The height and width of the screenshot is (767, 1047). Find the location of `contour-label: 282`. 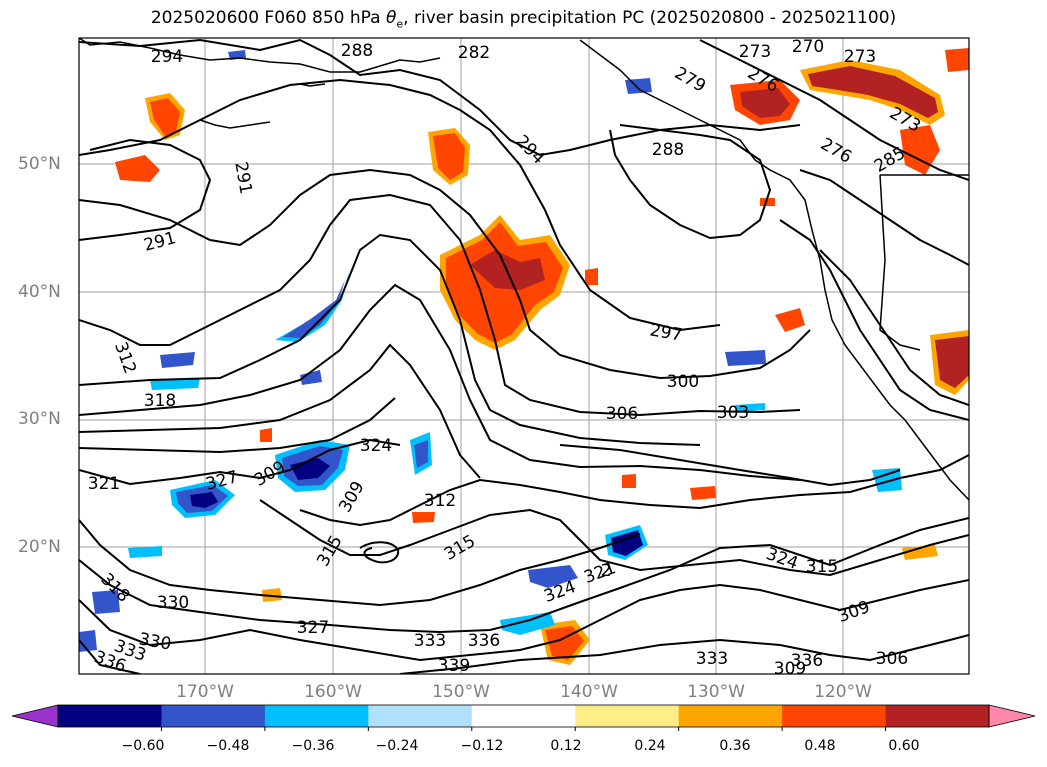

contour-label: 282 is located at coordinates (474, 53).